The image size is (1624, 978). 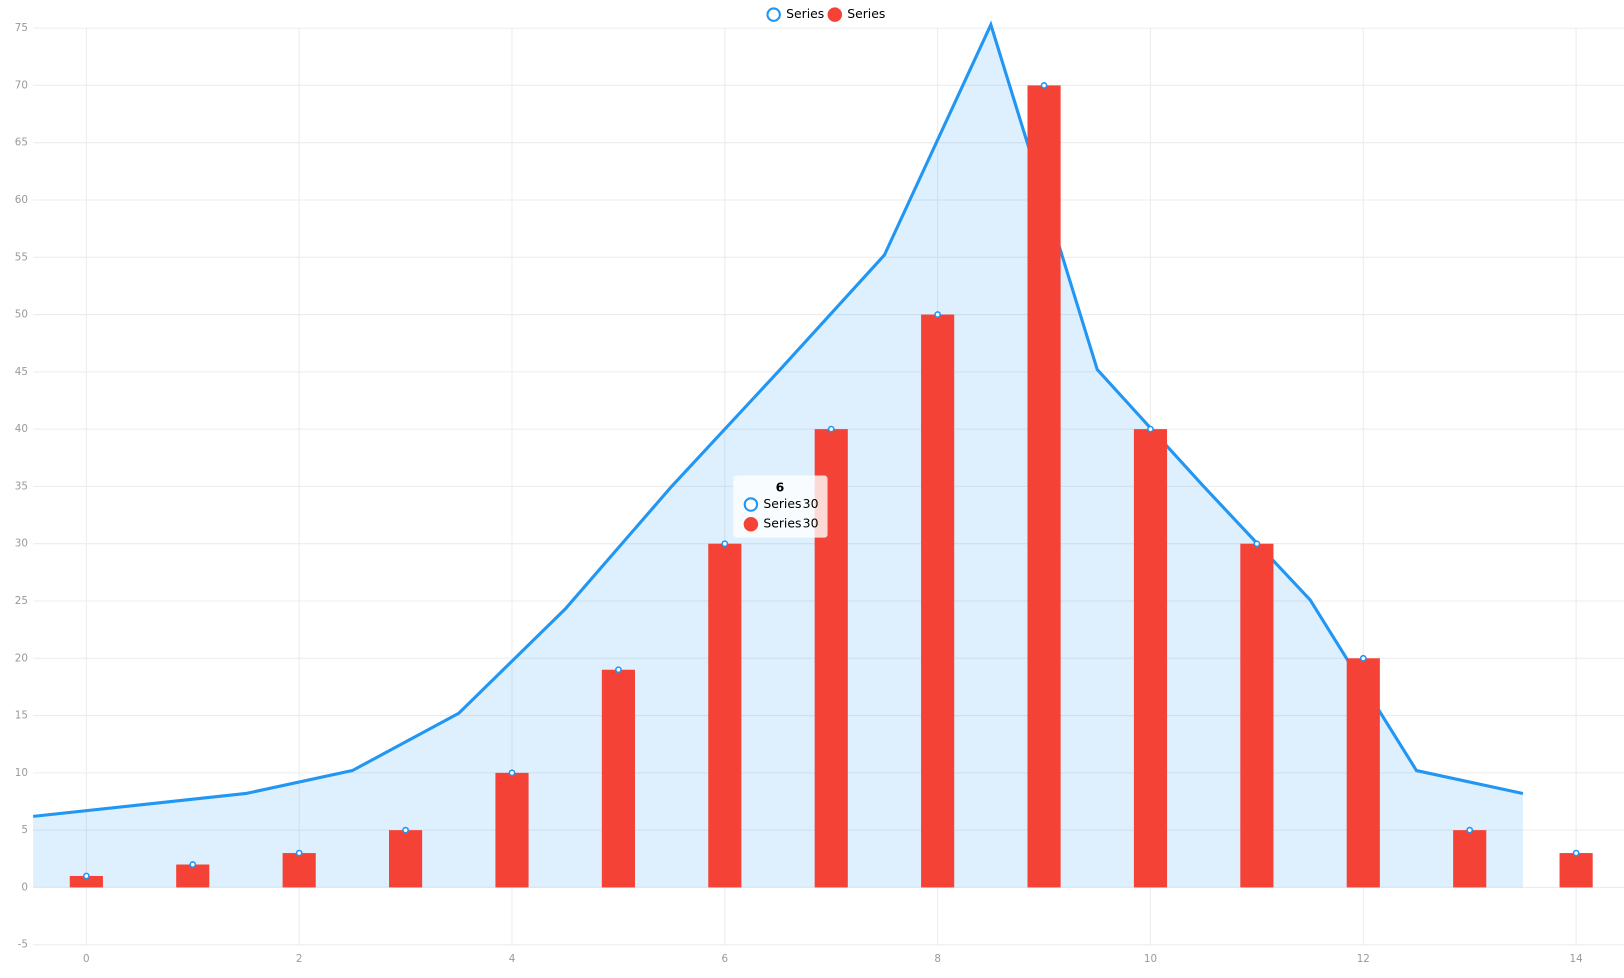 I want to click on y-tick-label: 55, so click(x=21, y=257).